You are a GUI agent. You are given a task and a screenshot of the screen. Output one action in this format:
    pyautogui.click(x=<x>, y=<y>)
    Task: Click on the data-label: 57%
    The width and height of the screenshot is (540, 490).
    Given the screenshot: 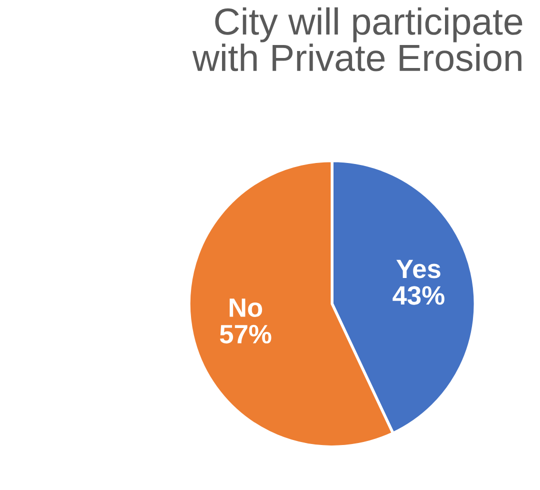 What is the action you would take?
    pyautogui.click(x=246, y=334)
    